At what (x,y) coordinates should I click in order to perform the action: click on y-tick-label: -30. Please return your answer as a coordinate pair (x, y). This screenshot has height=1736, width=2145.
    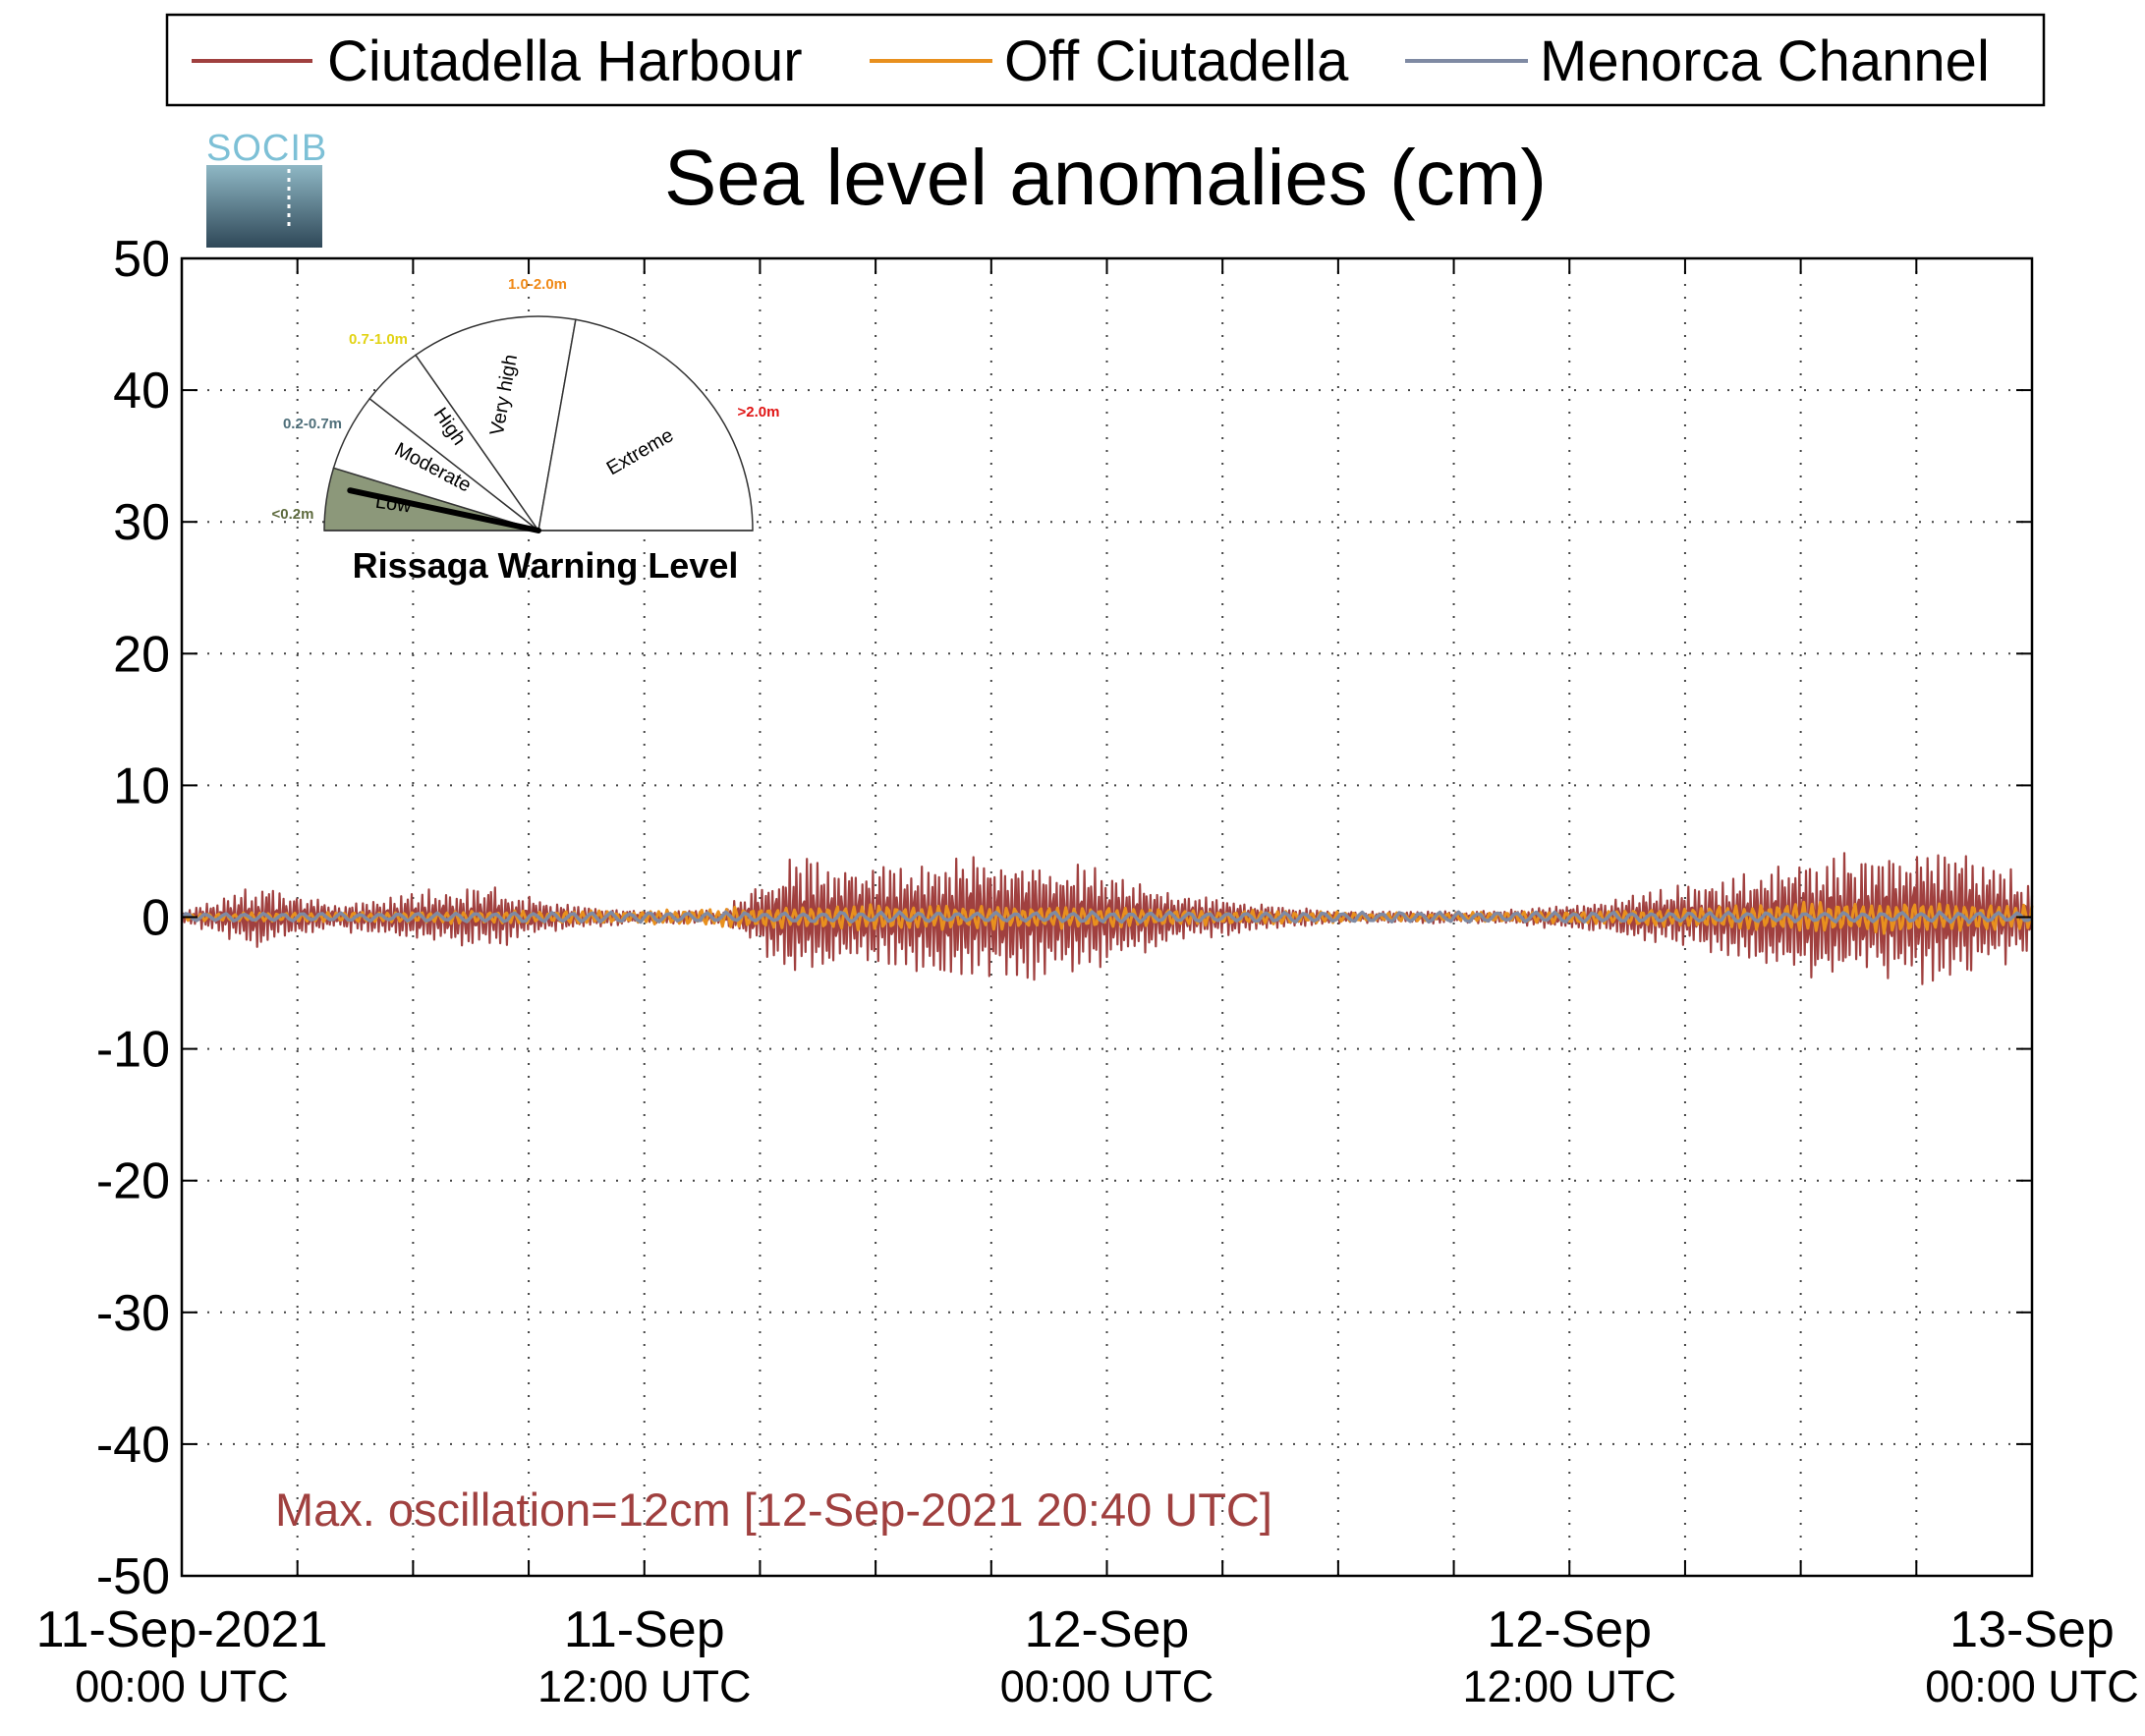
    Looking at the image, I should click on (133, 1313).